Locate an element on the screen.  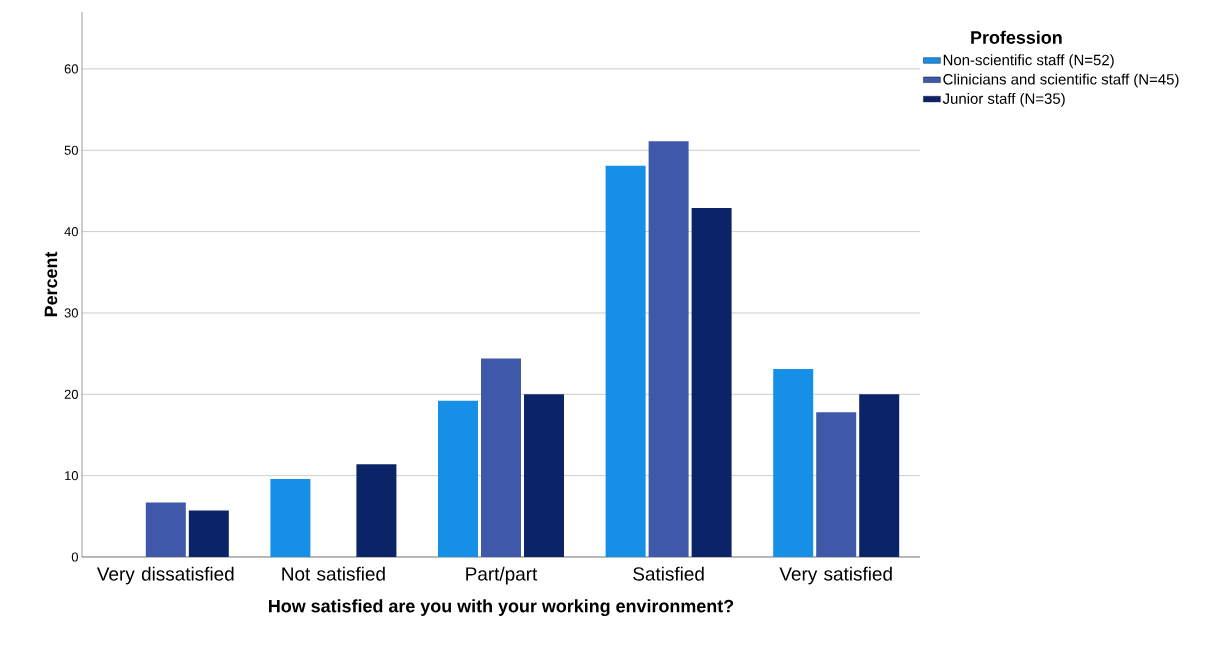
y-tick-label: 30 is located at coordinates (71, 313).